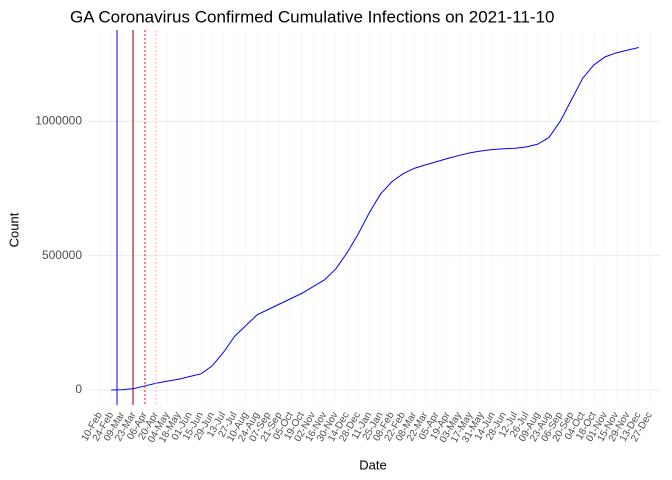  I want to click on y-tick-label: 500000, so click(62, 255).